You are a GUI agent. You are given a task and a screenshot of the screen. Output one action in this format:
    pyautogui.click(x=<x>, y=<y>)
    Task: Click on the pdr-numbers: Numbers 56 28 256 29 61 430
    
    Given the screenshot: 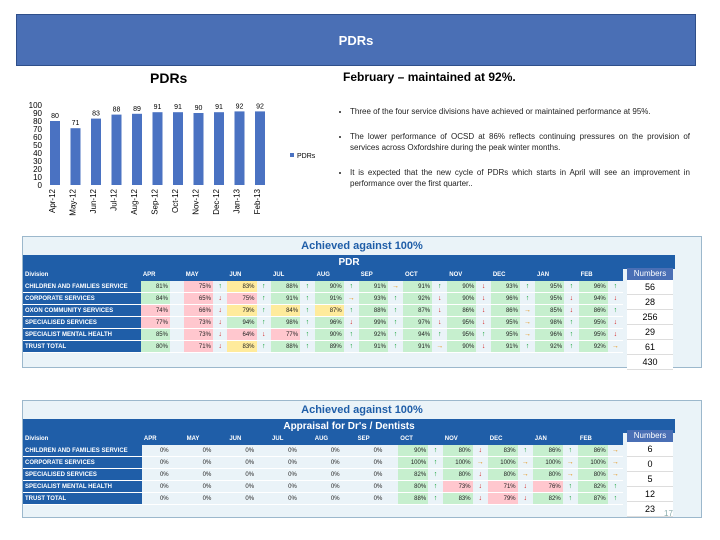 What is the action you would take?
    pyautogui.click(x=650, y=319)
    